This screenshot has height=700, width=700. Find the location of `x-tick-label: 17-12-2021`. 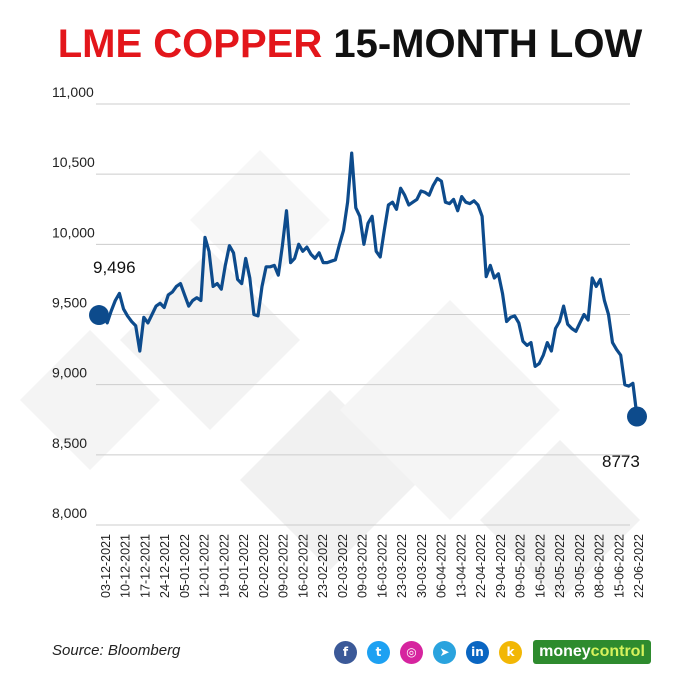

x-tick-label: 17-12-2021 is located at coordinates (145, 566).